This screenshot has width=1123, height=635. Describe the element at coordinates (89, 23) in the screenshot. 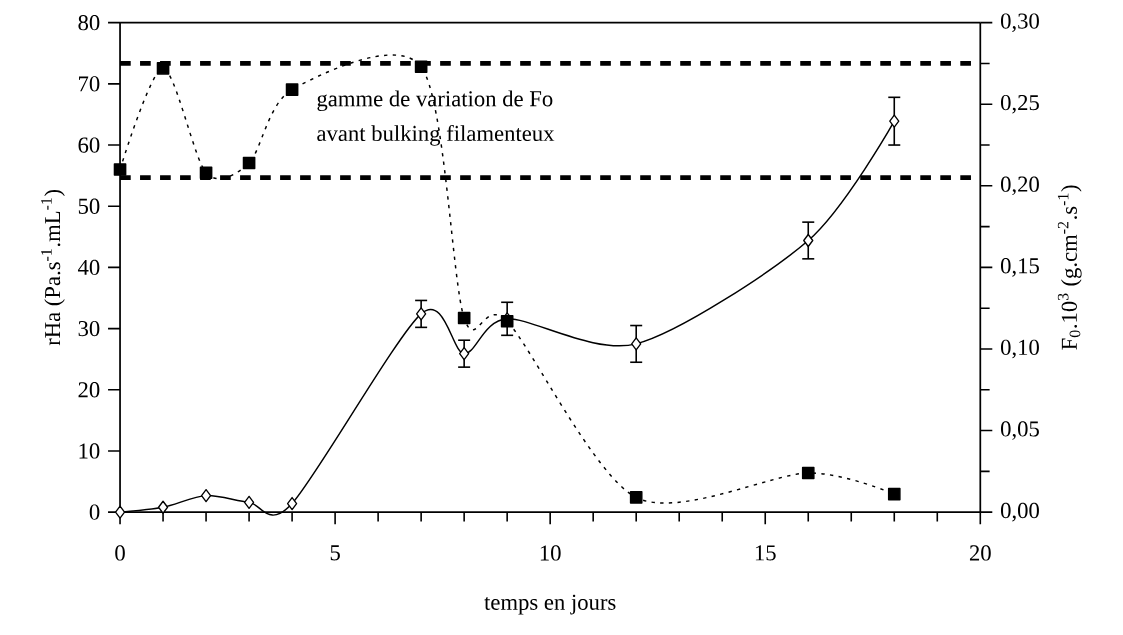

I see `y-tick-label: 80` at that location.